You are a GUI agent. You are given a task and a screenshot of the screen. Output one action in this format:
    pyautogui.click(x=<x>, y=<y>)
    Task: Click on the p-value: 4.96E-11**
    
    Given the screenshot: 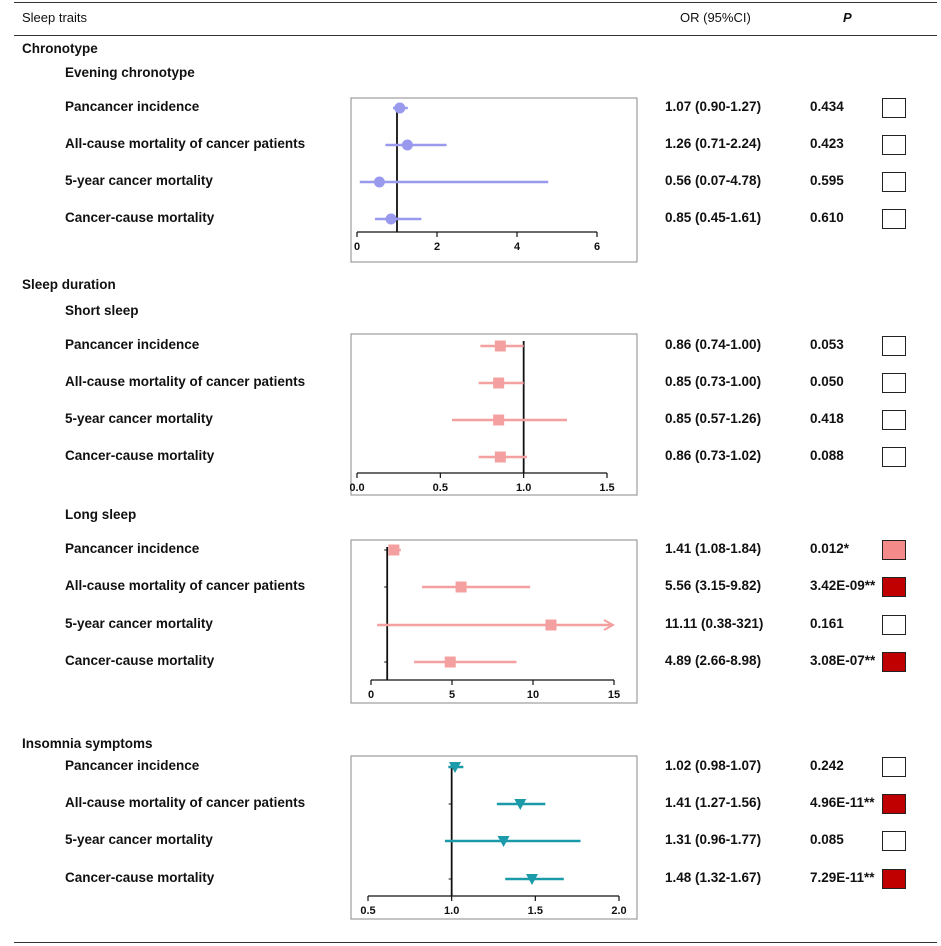 What is the action you would take?
    pyautogui.click(x=842, y=802)
    